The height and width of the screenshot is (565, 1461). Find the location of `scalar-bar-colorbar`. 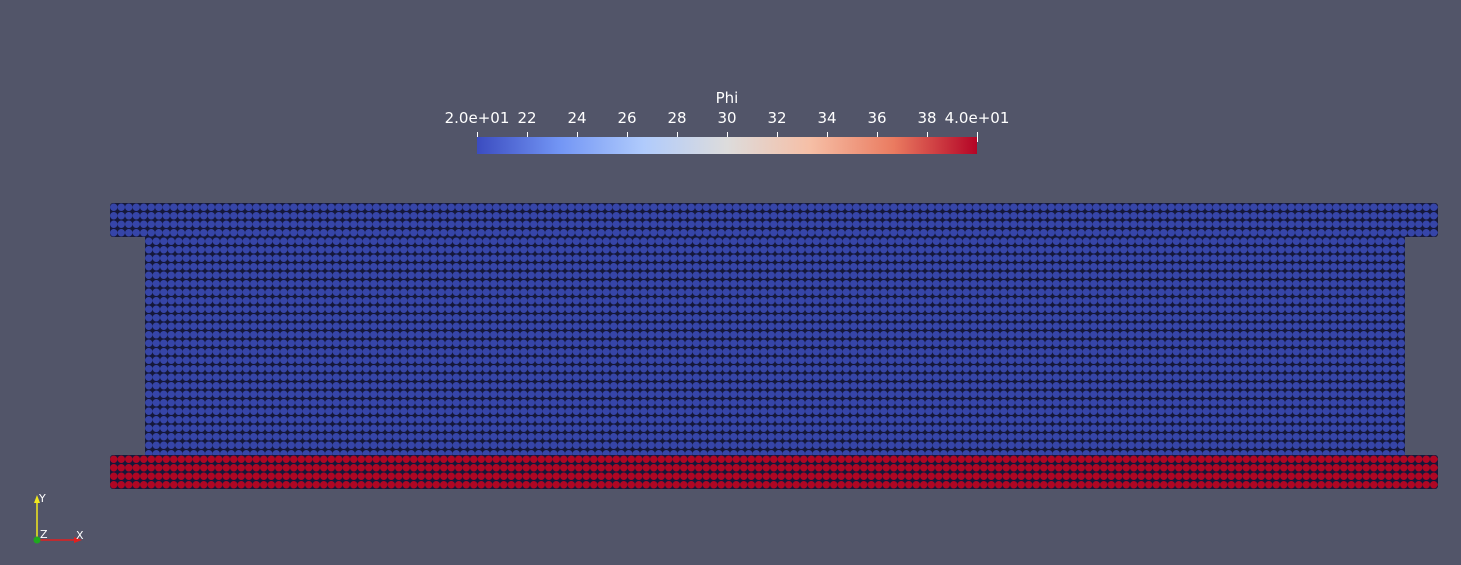

scalar-bar-colorbar is located at coordinates (727, 145).